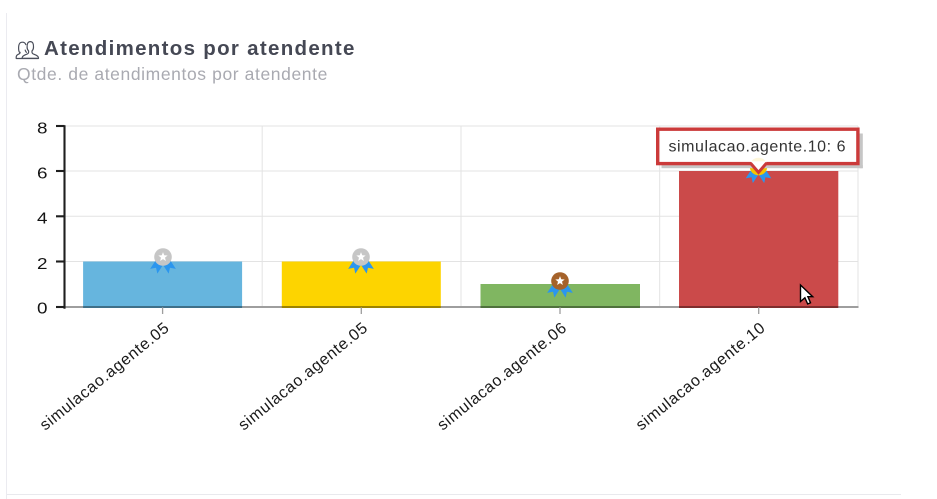 The image size is (937, 499). What do you see at coordinates (42, 263) in the screenshot?
I see `svg-text: 2` at bounding box center [42, 263].